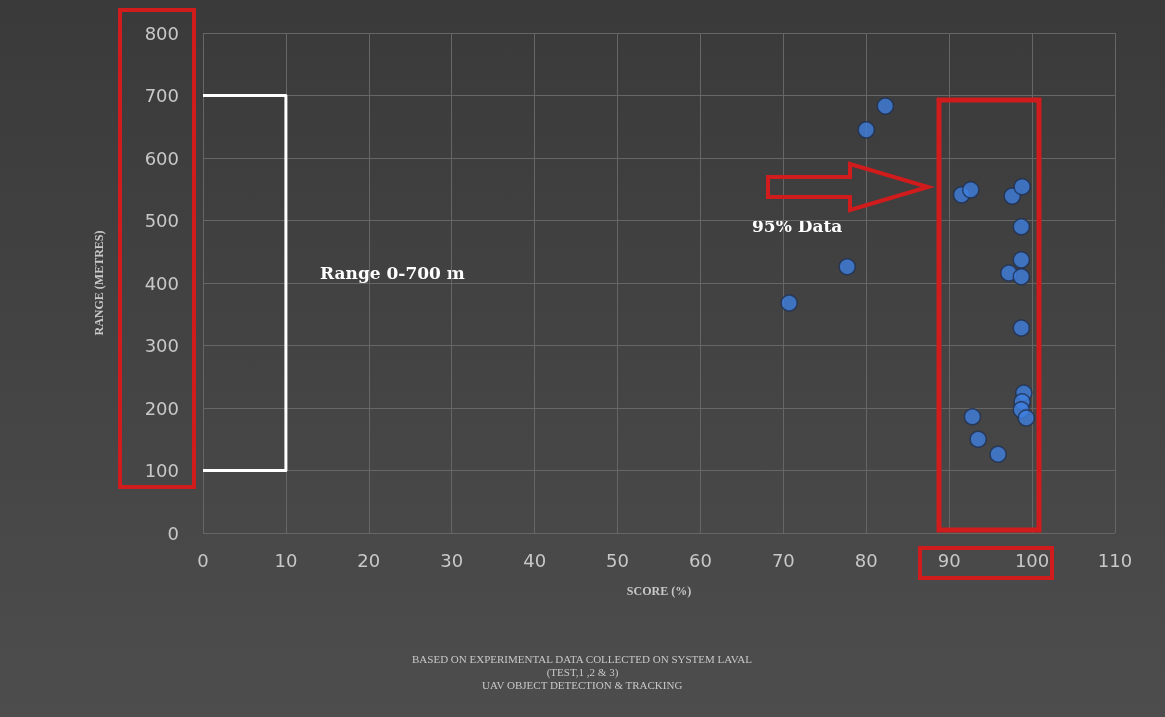 This screenshot has width=1165, height=717. Describe the element at coordinates (783, 560) in the screenshot. I see `x-tick-label: 70` at that location.